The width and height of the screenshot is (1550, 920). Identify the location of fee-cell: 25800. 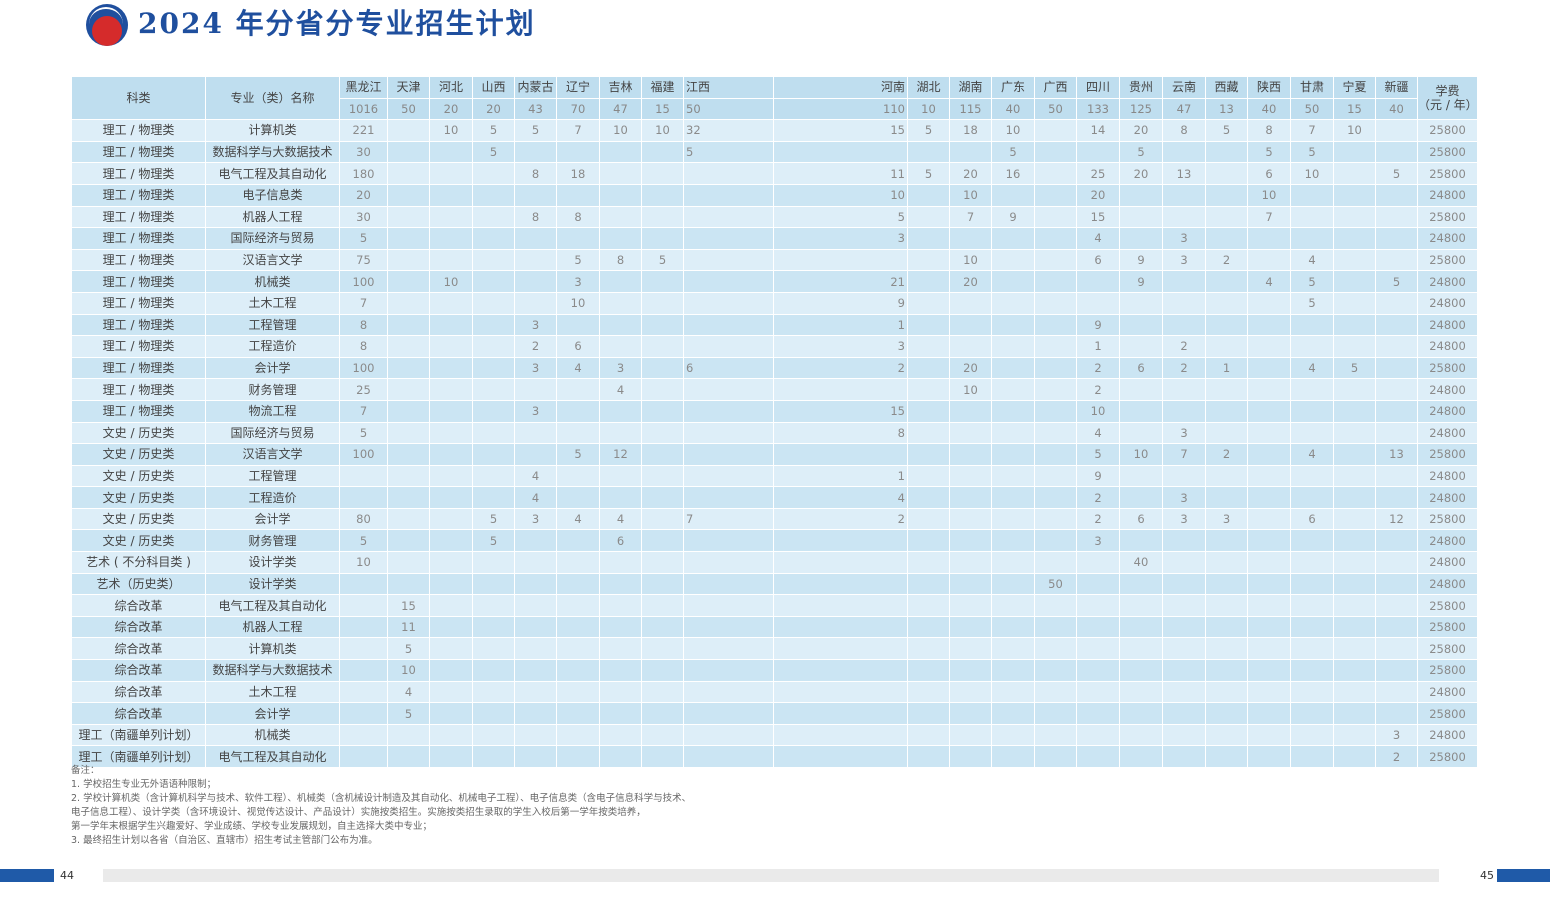
(1447, 713).